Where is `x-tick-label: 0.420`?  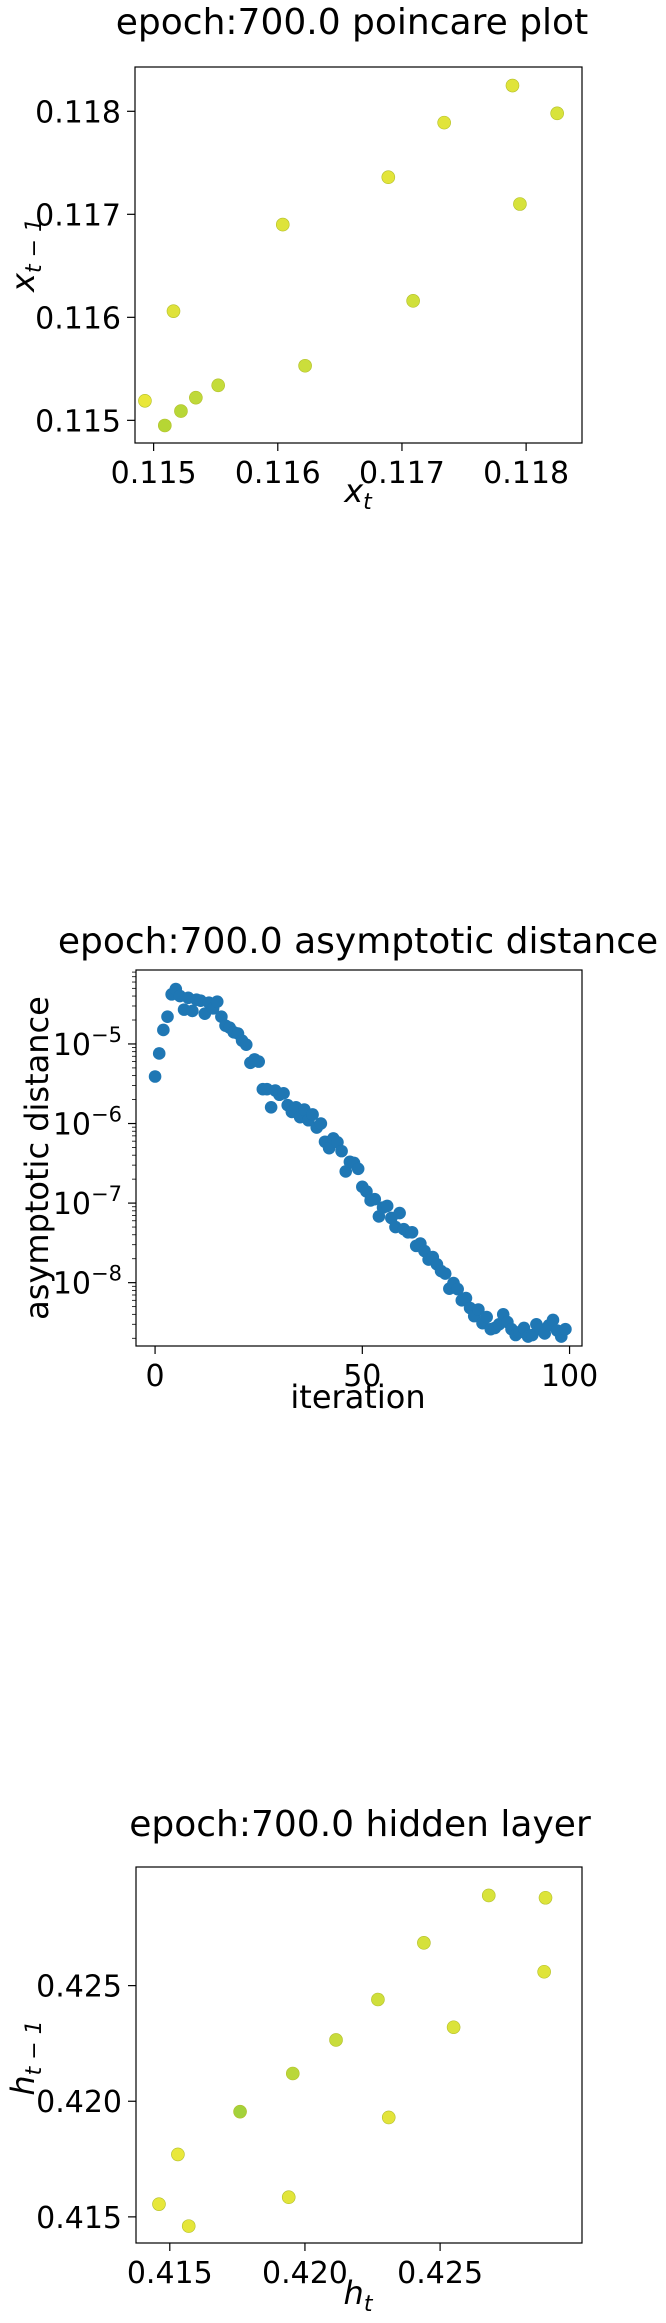
x-tick-label: 0.420 is located at coordinates (305, 2273).